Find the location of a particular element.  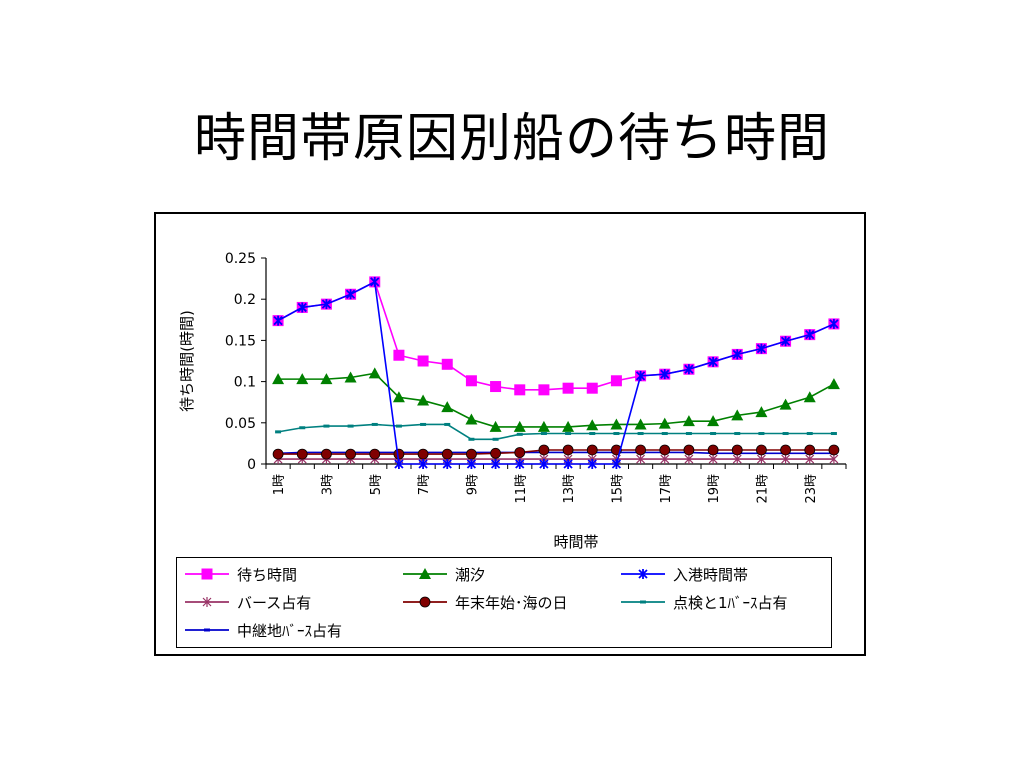

legend-label: 中継地ﾊﾞｰｽ占有 is located at coordinates (289, 631).